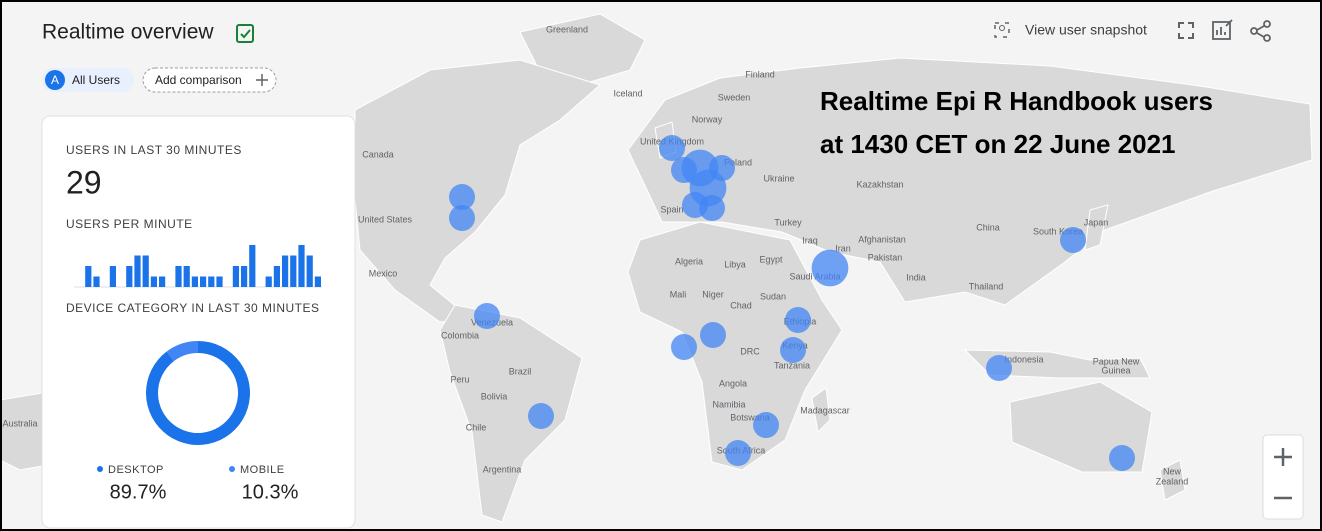  I want to click on segment-avatar, so click(55, 80).